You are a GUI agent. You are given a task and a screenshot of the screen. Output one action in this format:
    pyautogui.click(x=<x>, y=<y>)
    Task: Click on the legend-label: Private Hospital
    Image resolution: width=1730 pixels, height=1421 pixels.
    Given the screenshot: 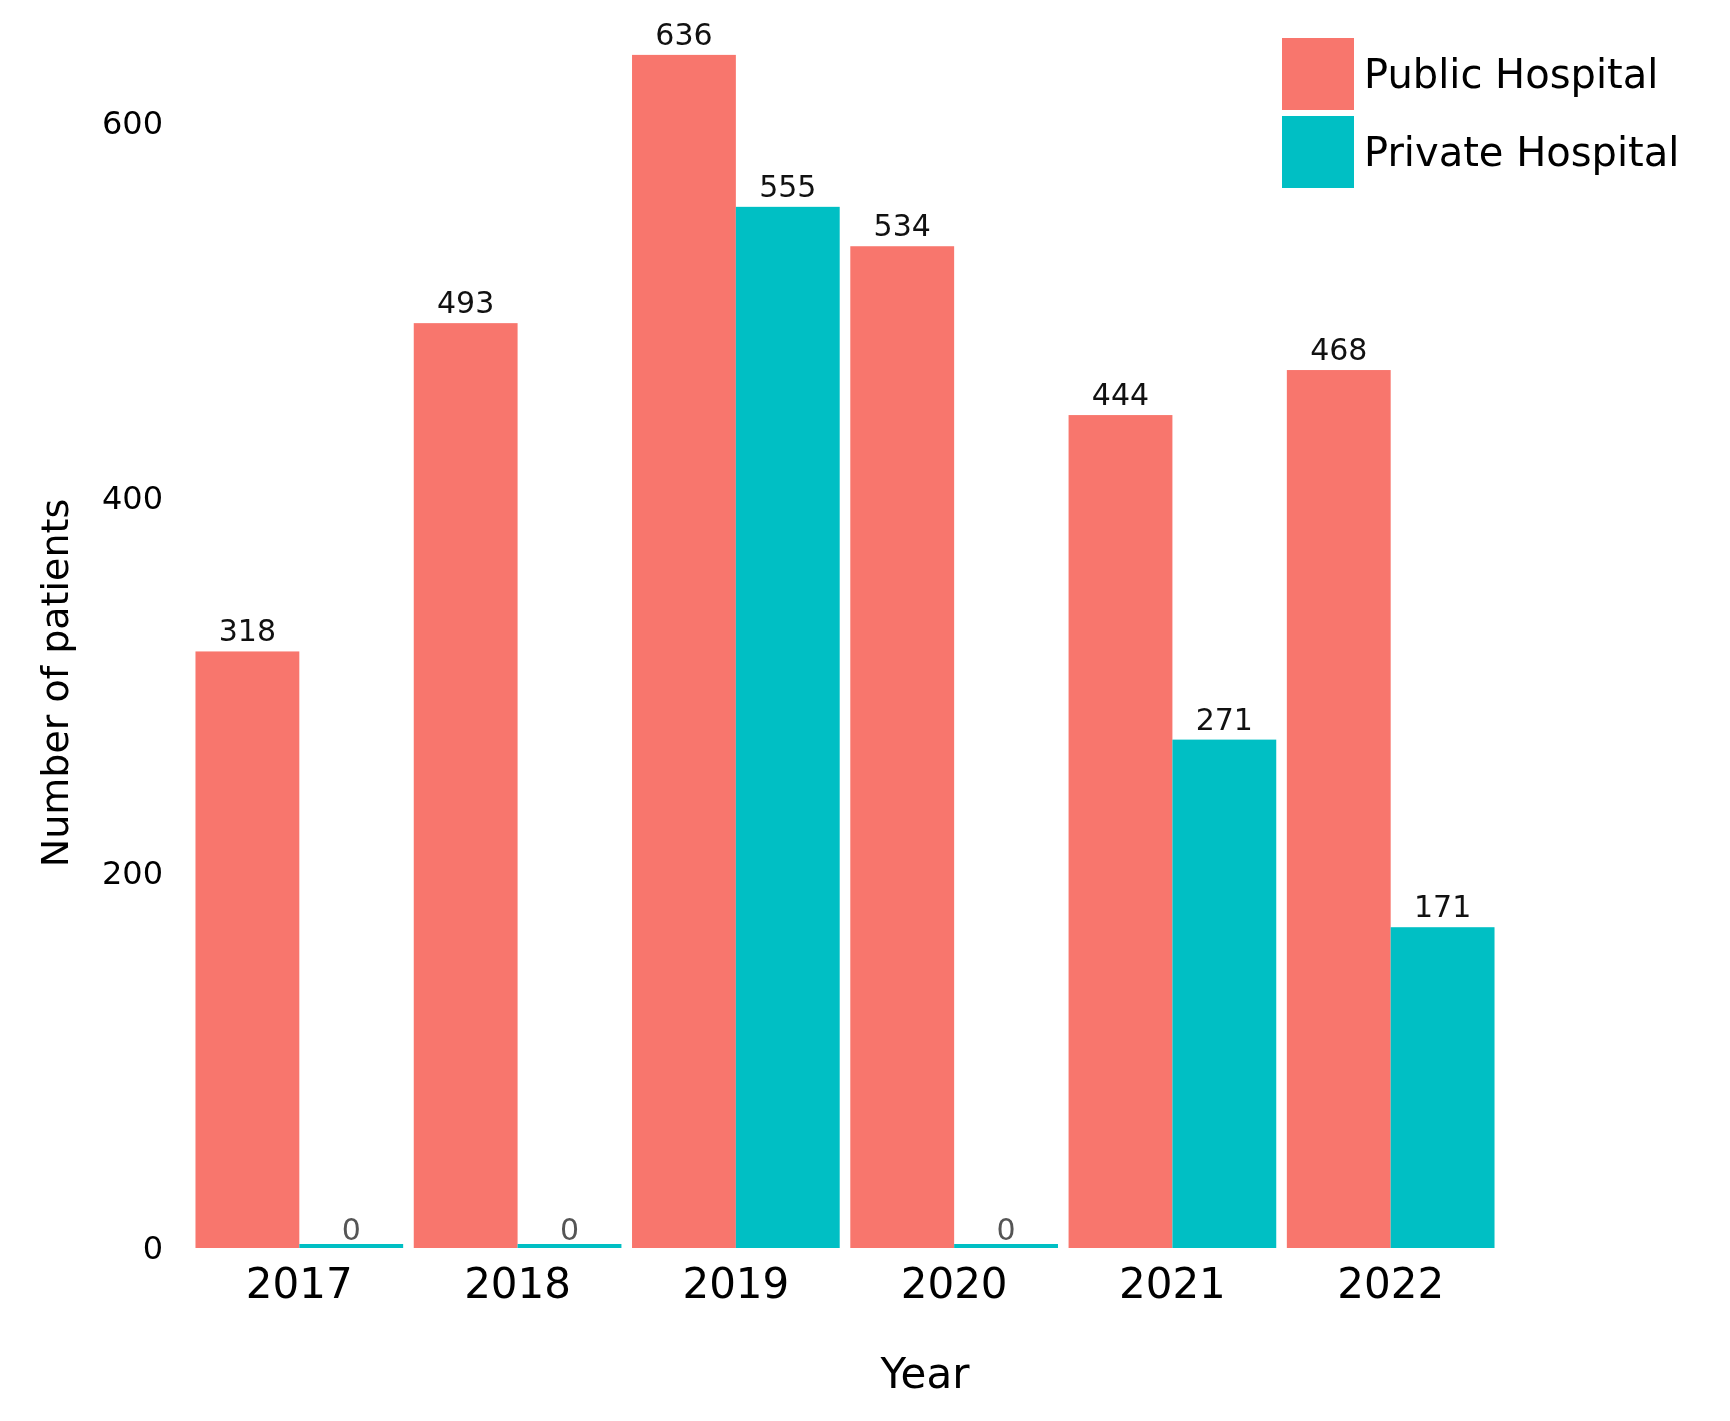 What is the action you would take?
    pyautogui.click(x=1522, y=152)
    